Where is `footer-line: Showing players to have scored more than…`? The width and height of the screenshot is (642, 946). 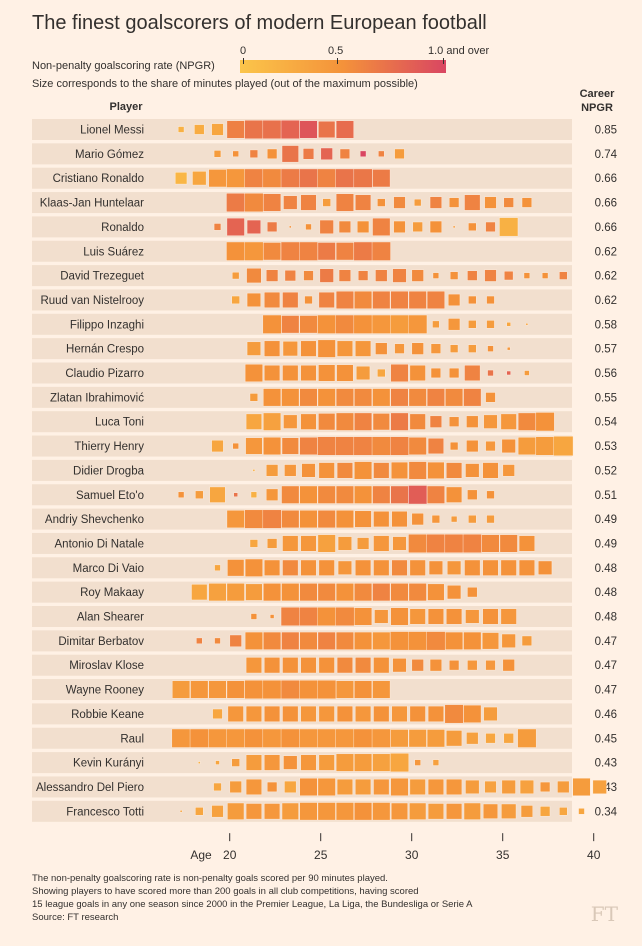
footer-line: Showing players to have scored more than… is located at coordinates (225, 891).